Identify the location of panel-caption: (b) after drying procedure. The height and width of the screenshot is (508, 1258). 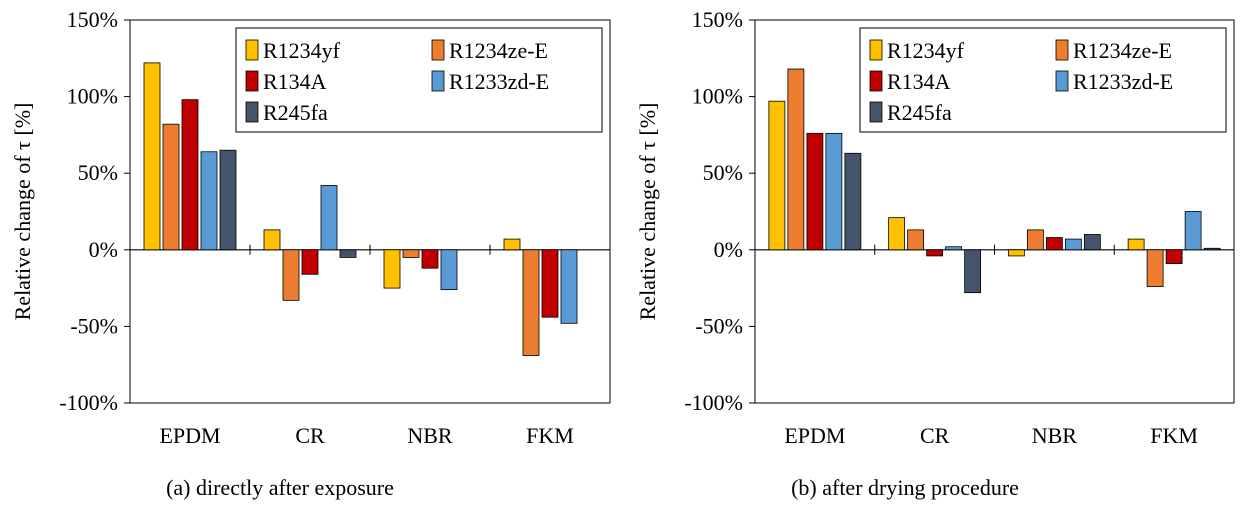
(905, 487).